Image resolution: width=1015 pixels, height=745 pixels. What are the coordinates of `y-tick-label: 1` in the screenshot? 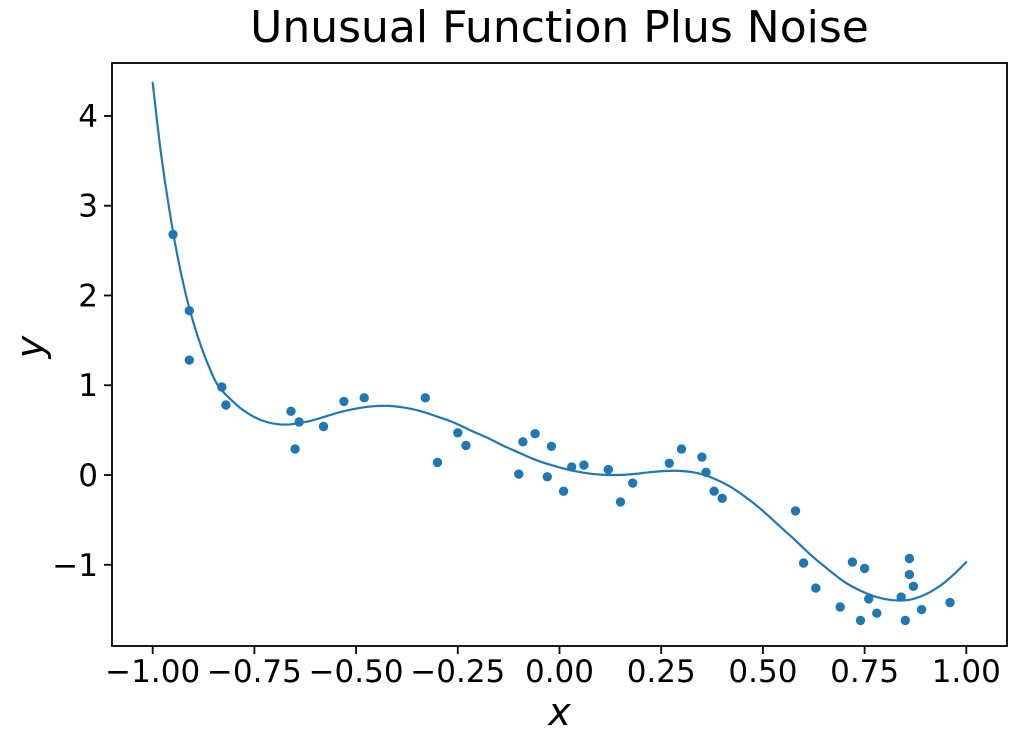 It's located at (88, 386).